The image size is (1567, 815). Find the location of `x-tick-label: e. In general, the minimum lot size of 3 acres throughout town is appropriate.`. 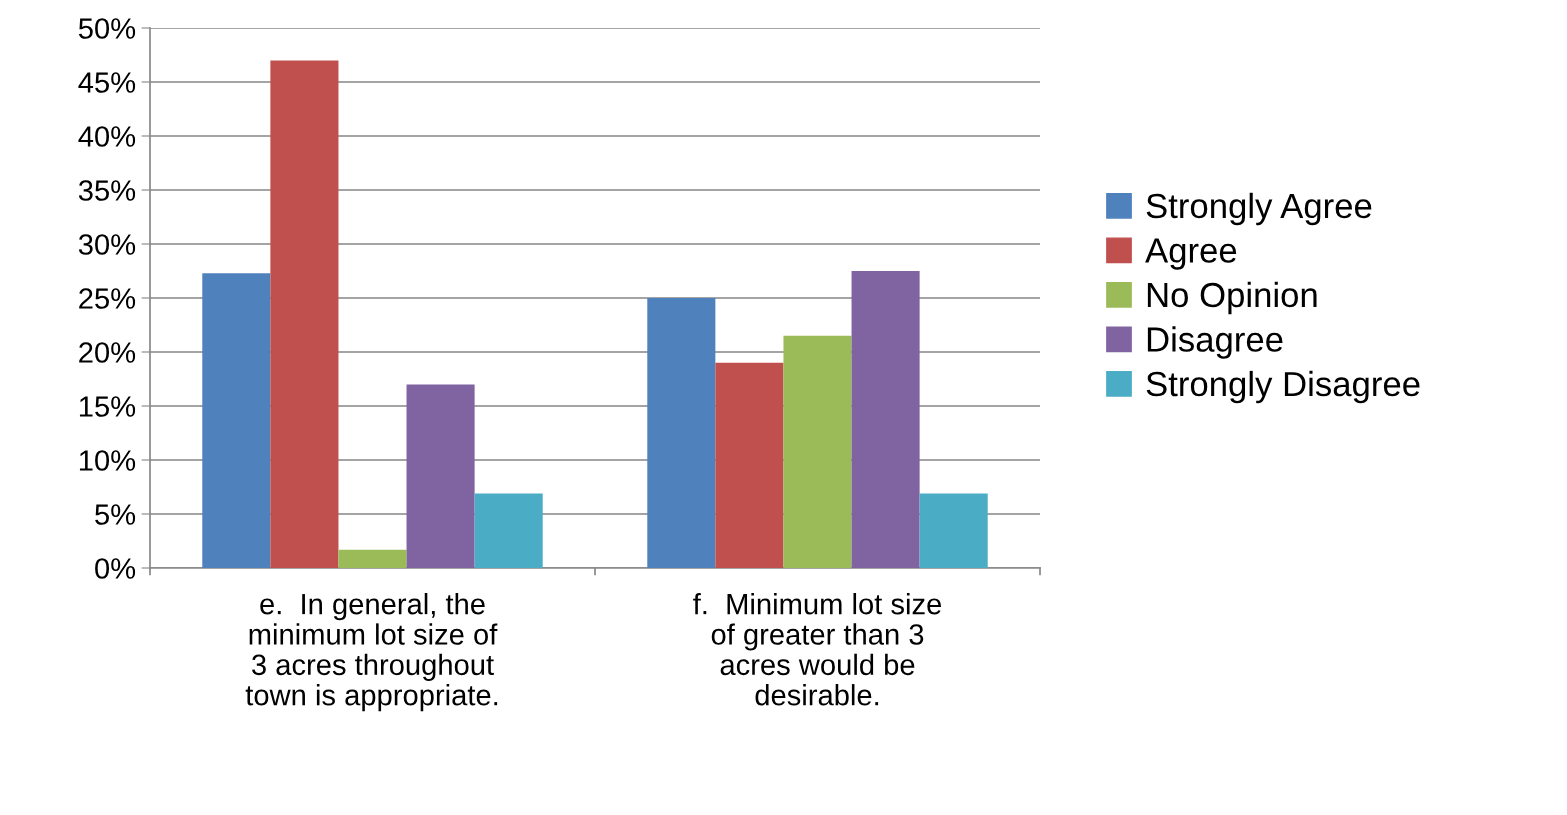

x-tick-label: e. In general, the minimum lot size of 3 acres throughout town is appropriate. is located at coordinates (371, 652).